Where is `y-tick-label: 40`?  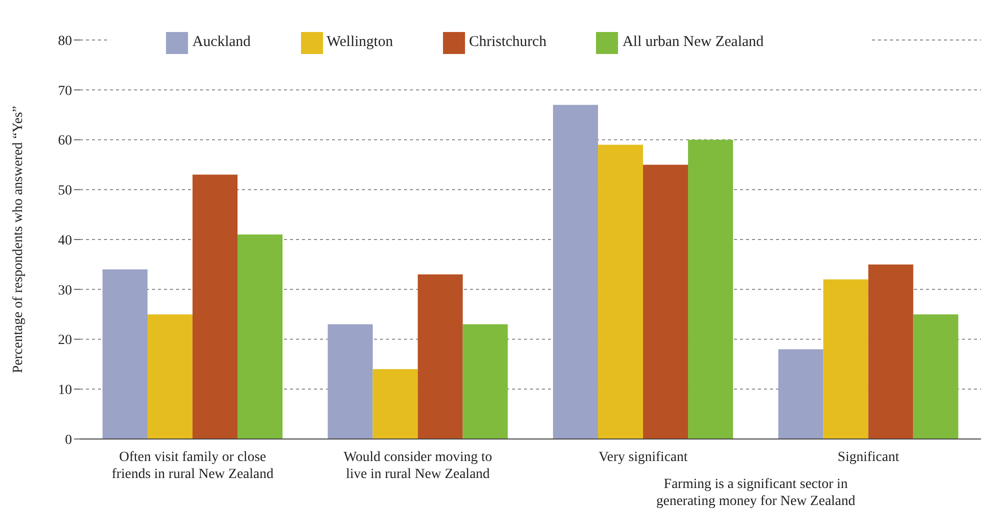 y-tick-label: 40 is located at coordinates (65, 240).